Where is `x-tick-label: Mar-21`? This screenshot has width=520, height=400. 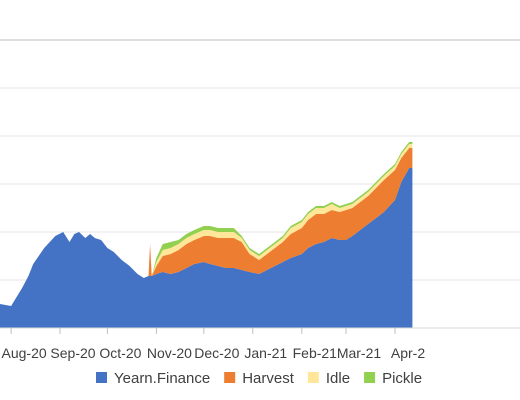 x-tick-label: Mar-21 is located at coordinates (359, 353).